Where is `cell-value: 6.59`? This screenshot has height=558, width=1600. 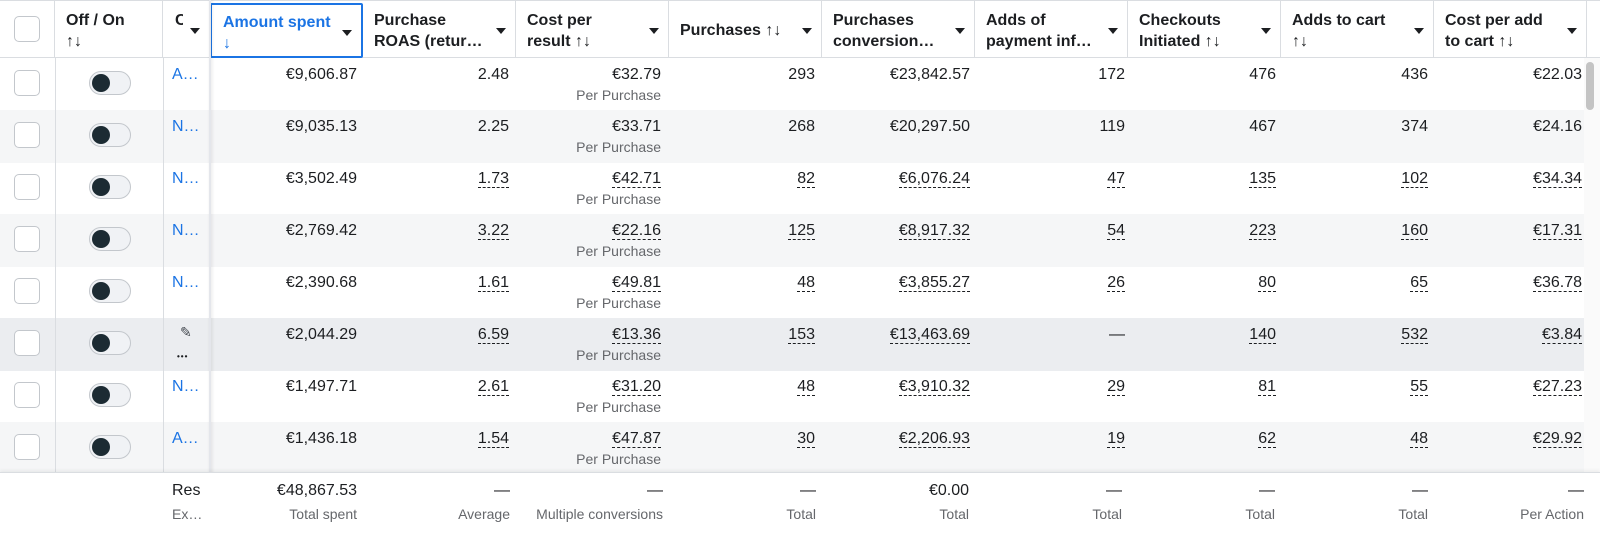
cell-value: 6.59 is located at coordinates (493, 335).